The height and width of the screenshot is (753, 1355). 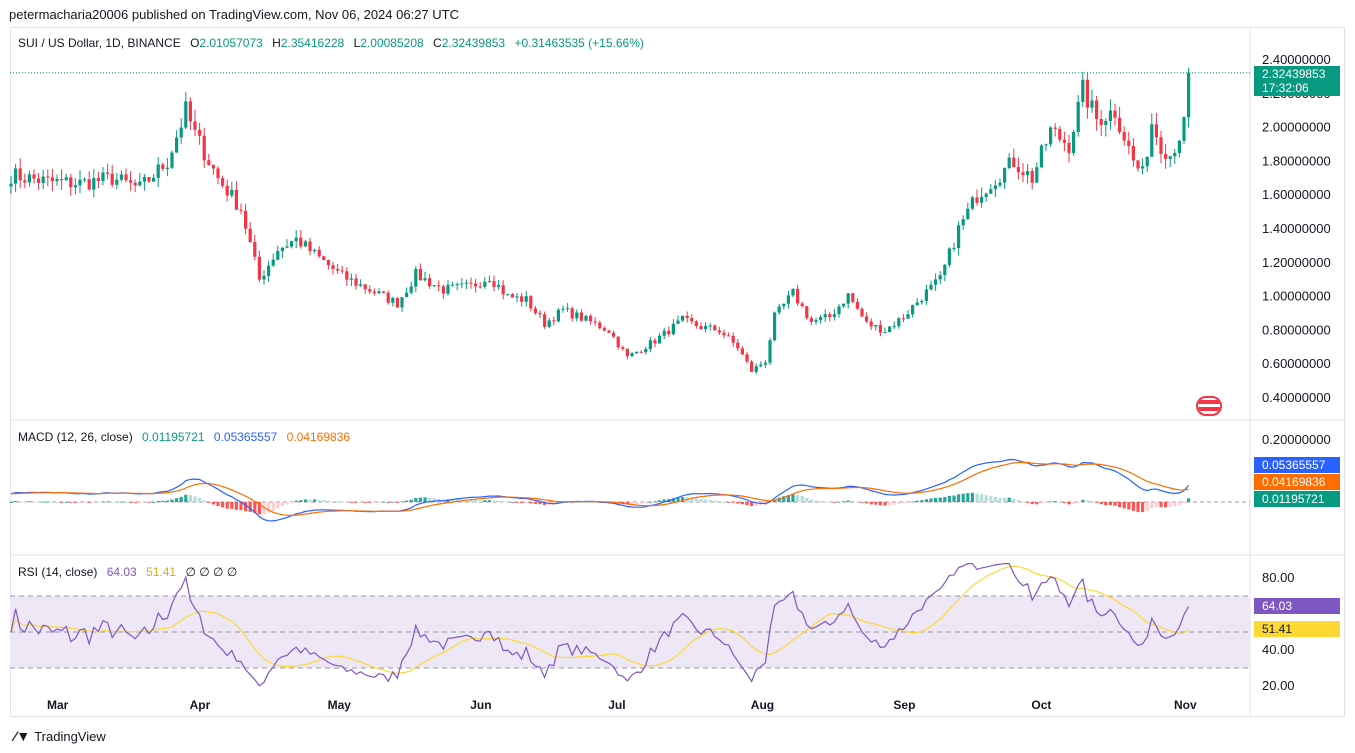 I want to click on rsi-indicator-label: RSI (14, close), so click(x=58, y=572).